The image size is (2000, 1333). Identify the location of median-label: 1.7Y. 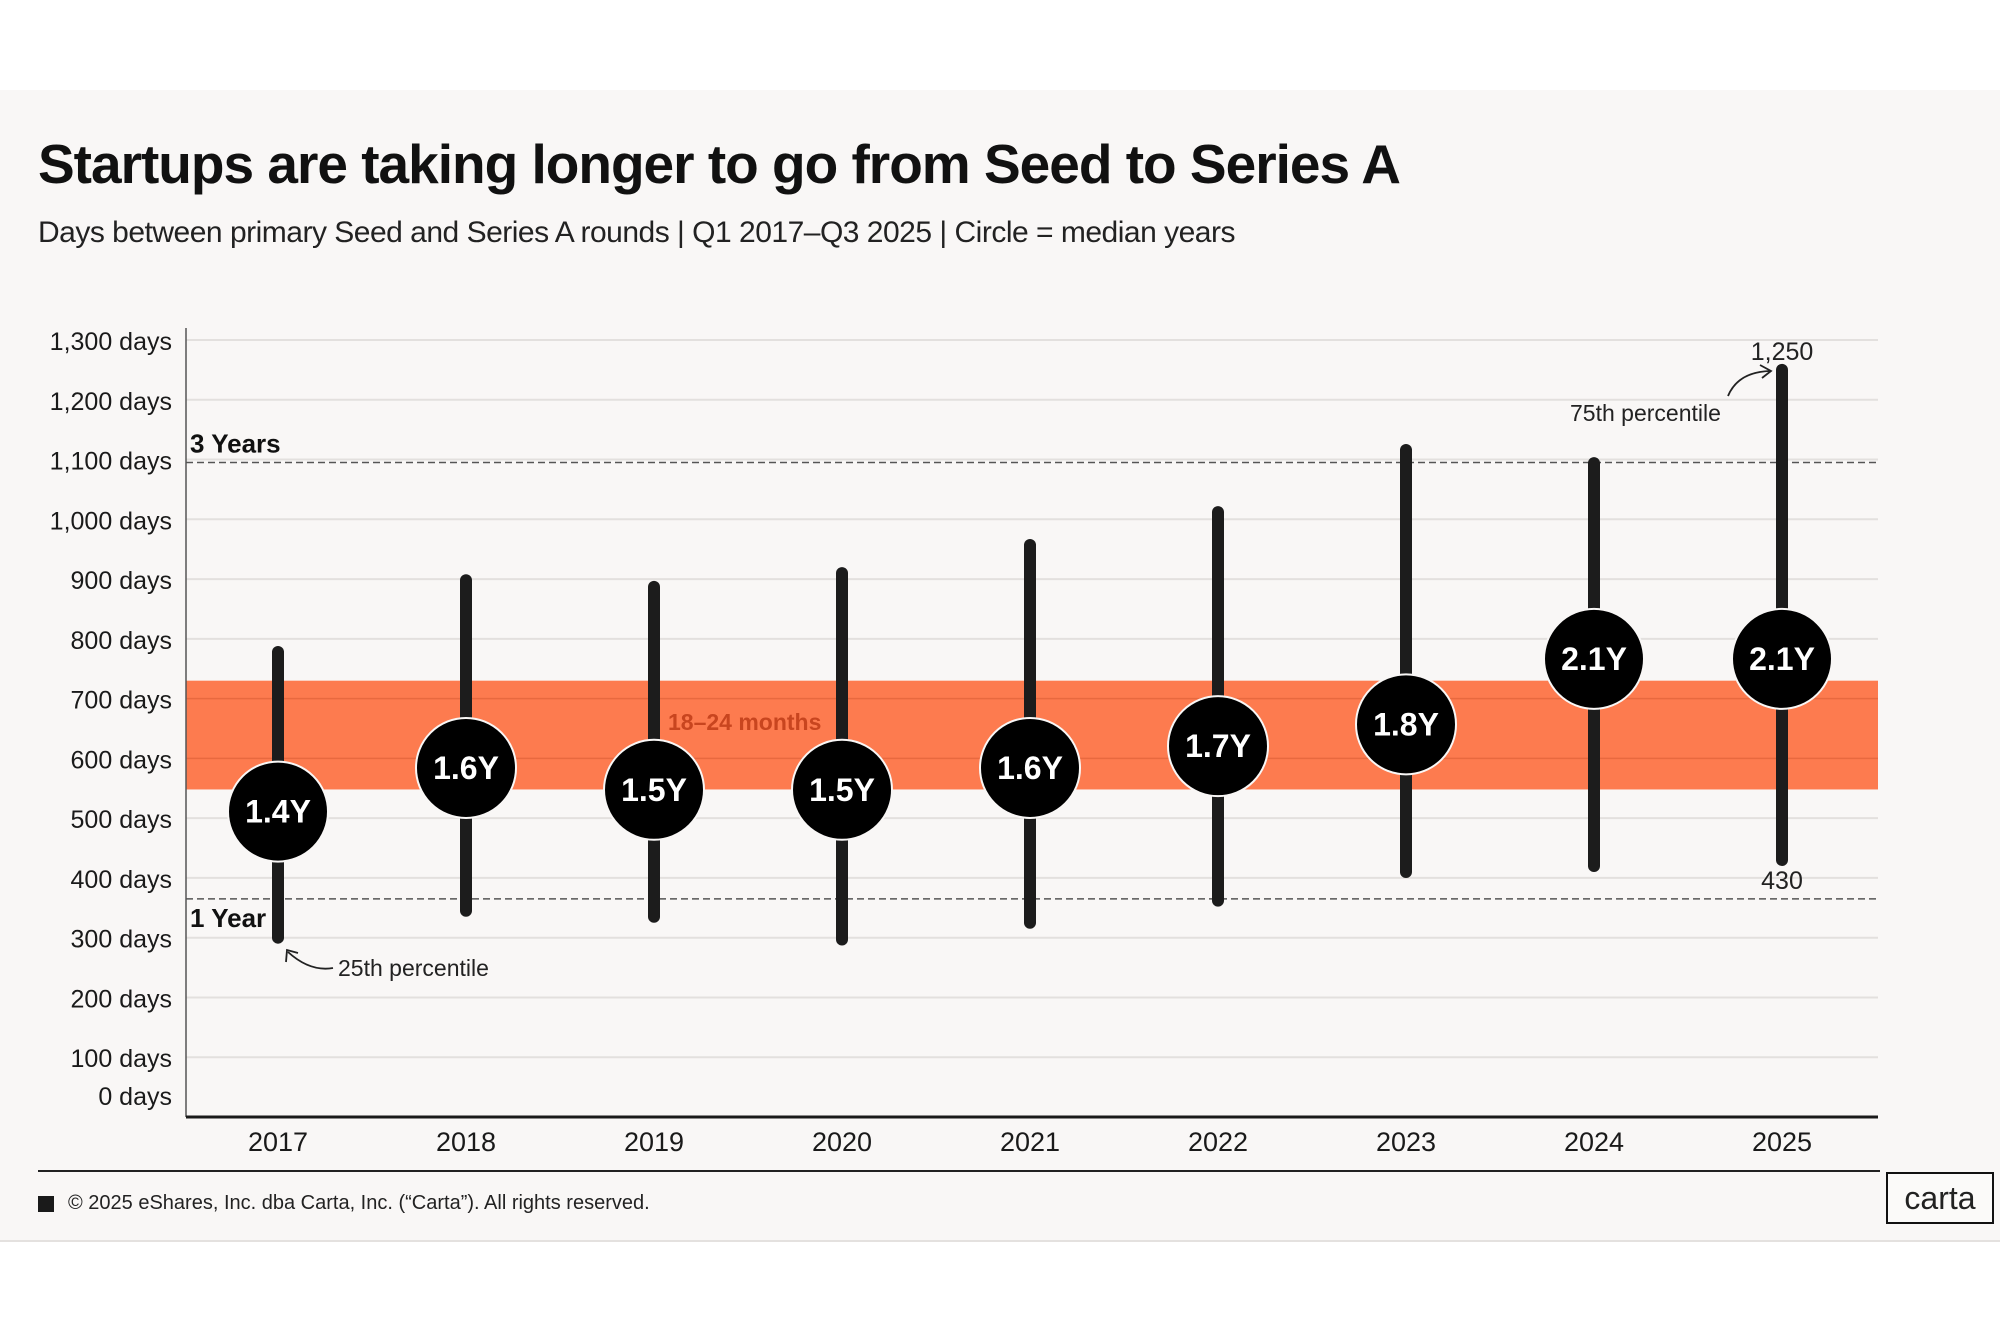
(1218, 746).